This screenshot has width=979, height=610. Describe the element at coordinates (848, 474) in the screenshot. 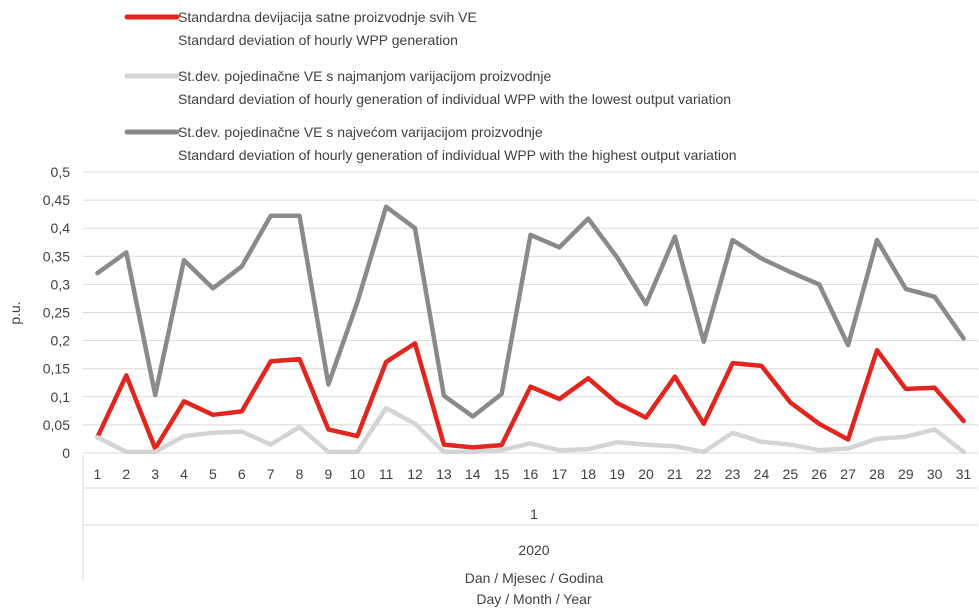

I see `x-tick-label: 27` at that location.